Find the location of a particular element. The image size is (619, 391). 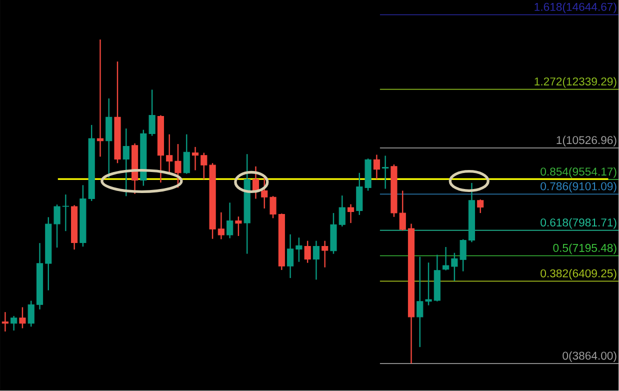

ref-line-label: 0.618(7981.71) is located at coordinates (578, 223).